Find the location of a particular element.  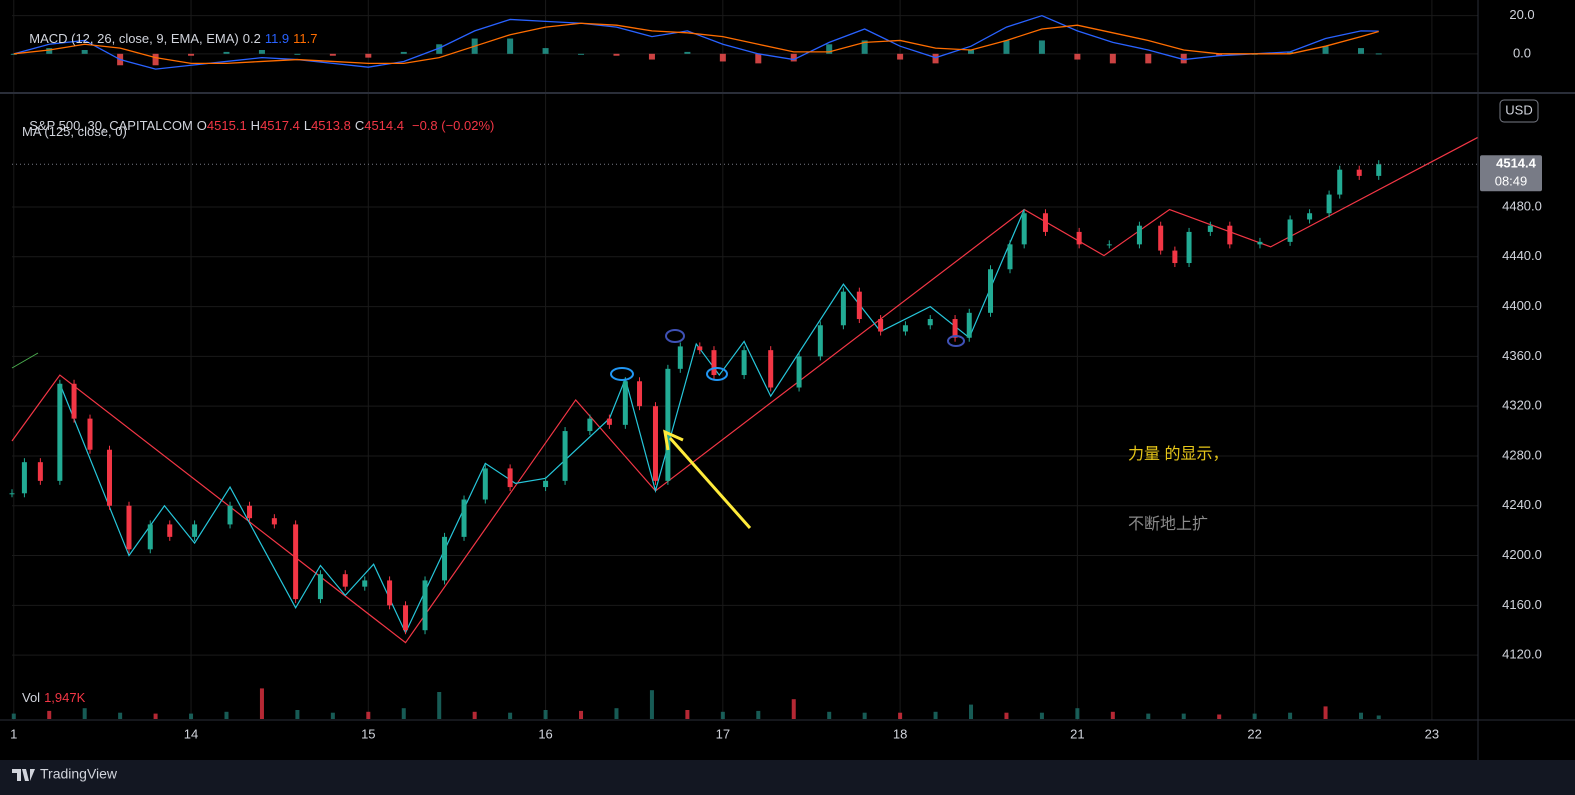

x-tick-label: 1 is located at coordinates (13, 733).